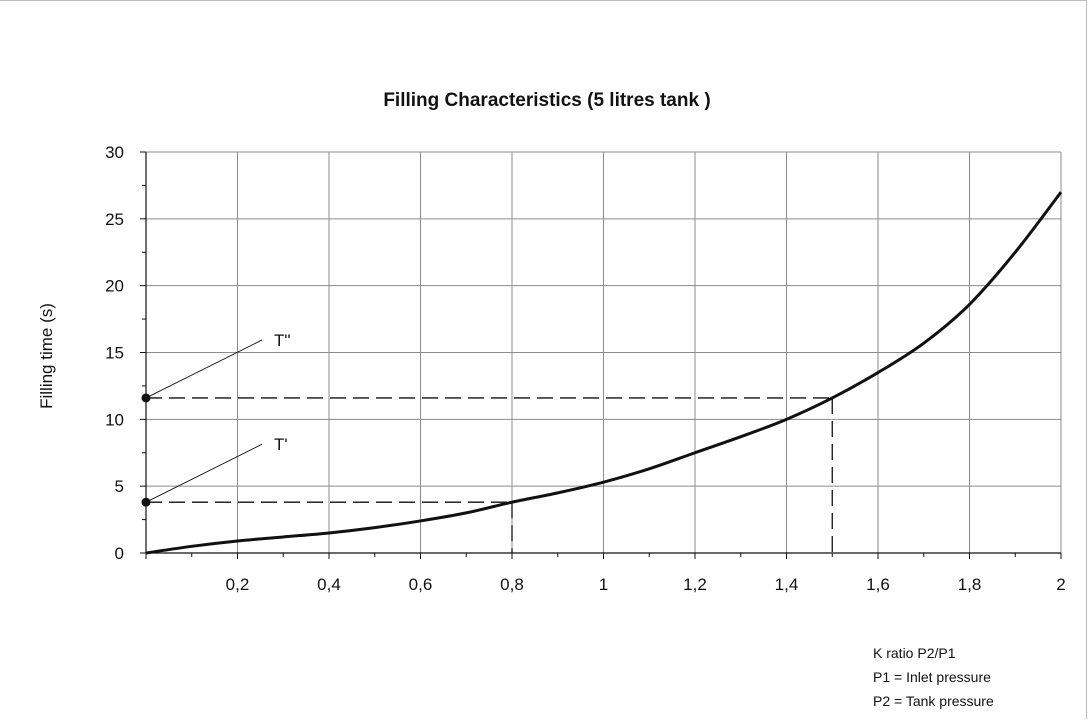 The height and width of the screenshot is (720, 1088). I want to click on callout-label-1: T", so click(282, 340).